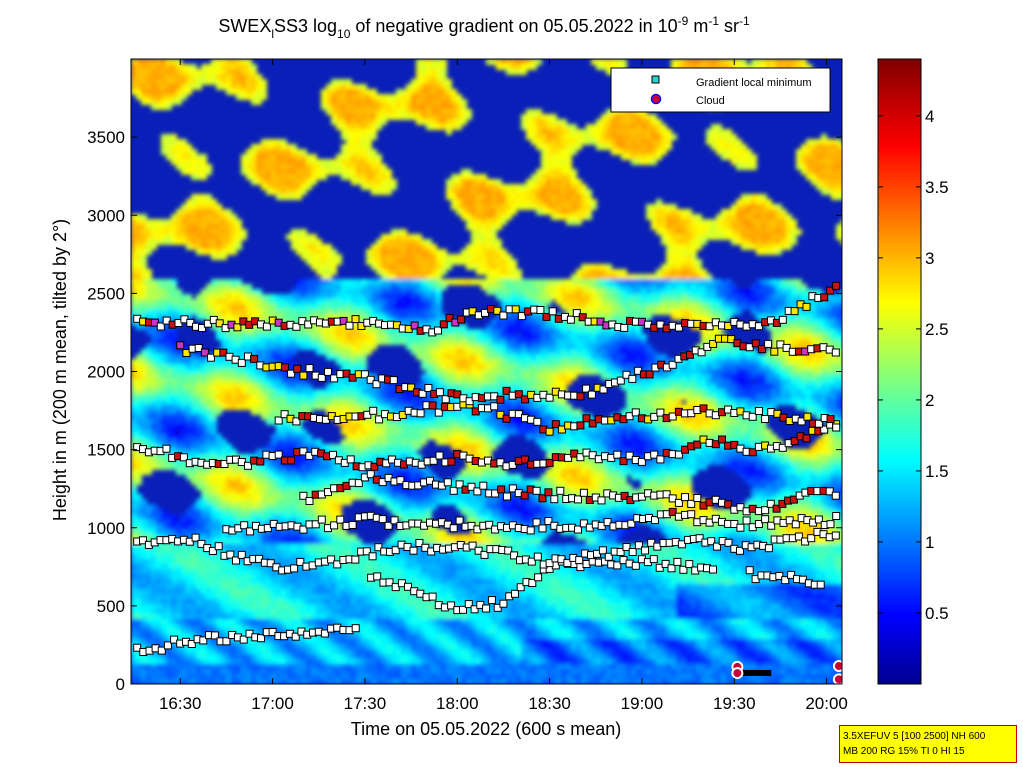  What do you see at coordinates (913, 365) in the screenshot?
I see `colorbar-ticks: 0.5 1 1.5 2 2.5 3 3.5 4` at bounding box center [913, 365].